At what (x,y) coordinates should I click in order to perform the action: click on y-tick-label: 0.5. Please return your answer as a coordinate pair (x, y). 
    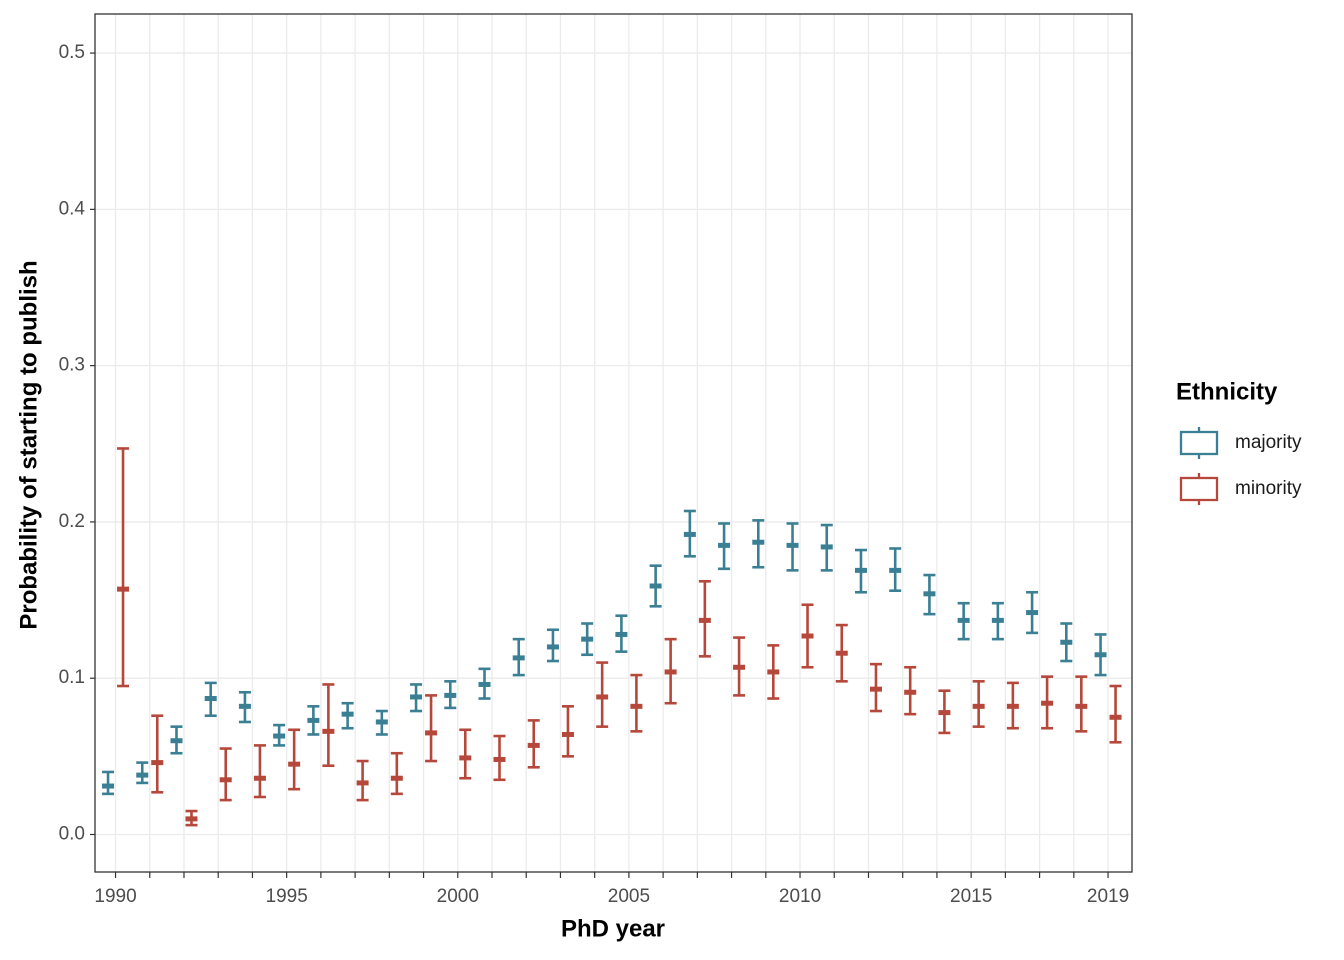
    Looking at the image, I should click on (72, 52).